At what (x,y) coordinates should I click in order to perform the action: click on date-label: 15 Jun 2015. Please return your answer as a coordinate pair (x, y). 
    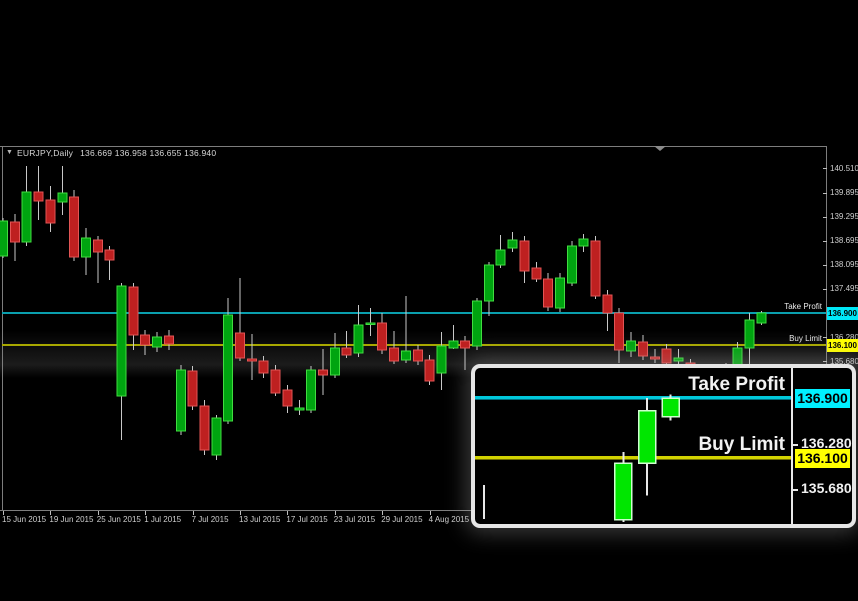
    Looking at the image, I should click on (24, 519).